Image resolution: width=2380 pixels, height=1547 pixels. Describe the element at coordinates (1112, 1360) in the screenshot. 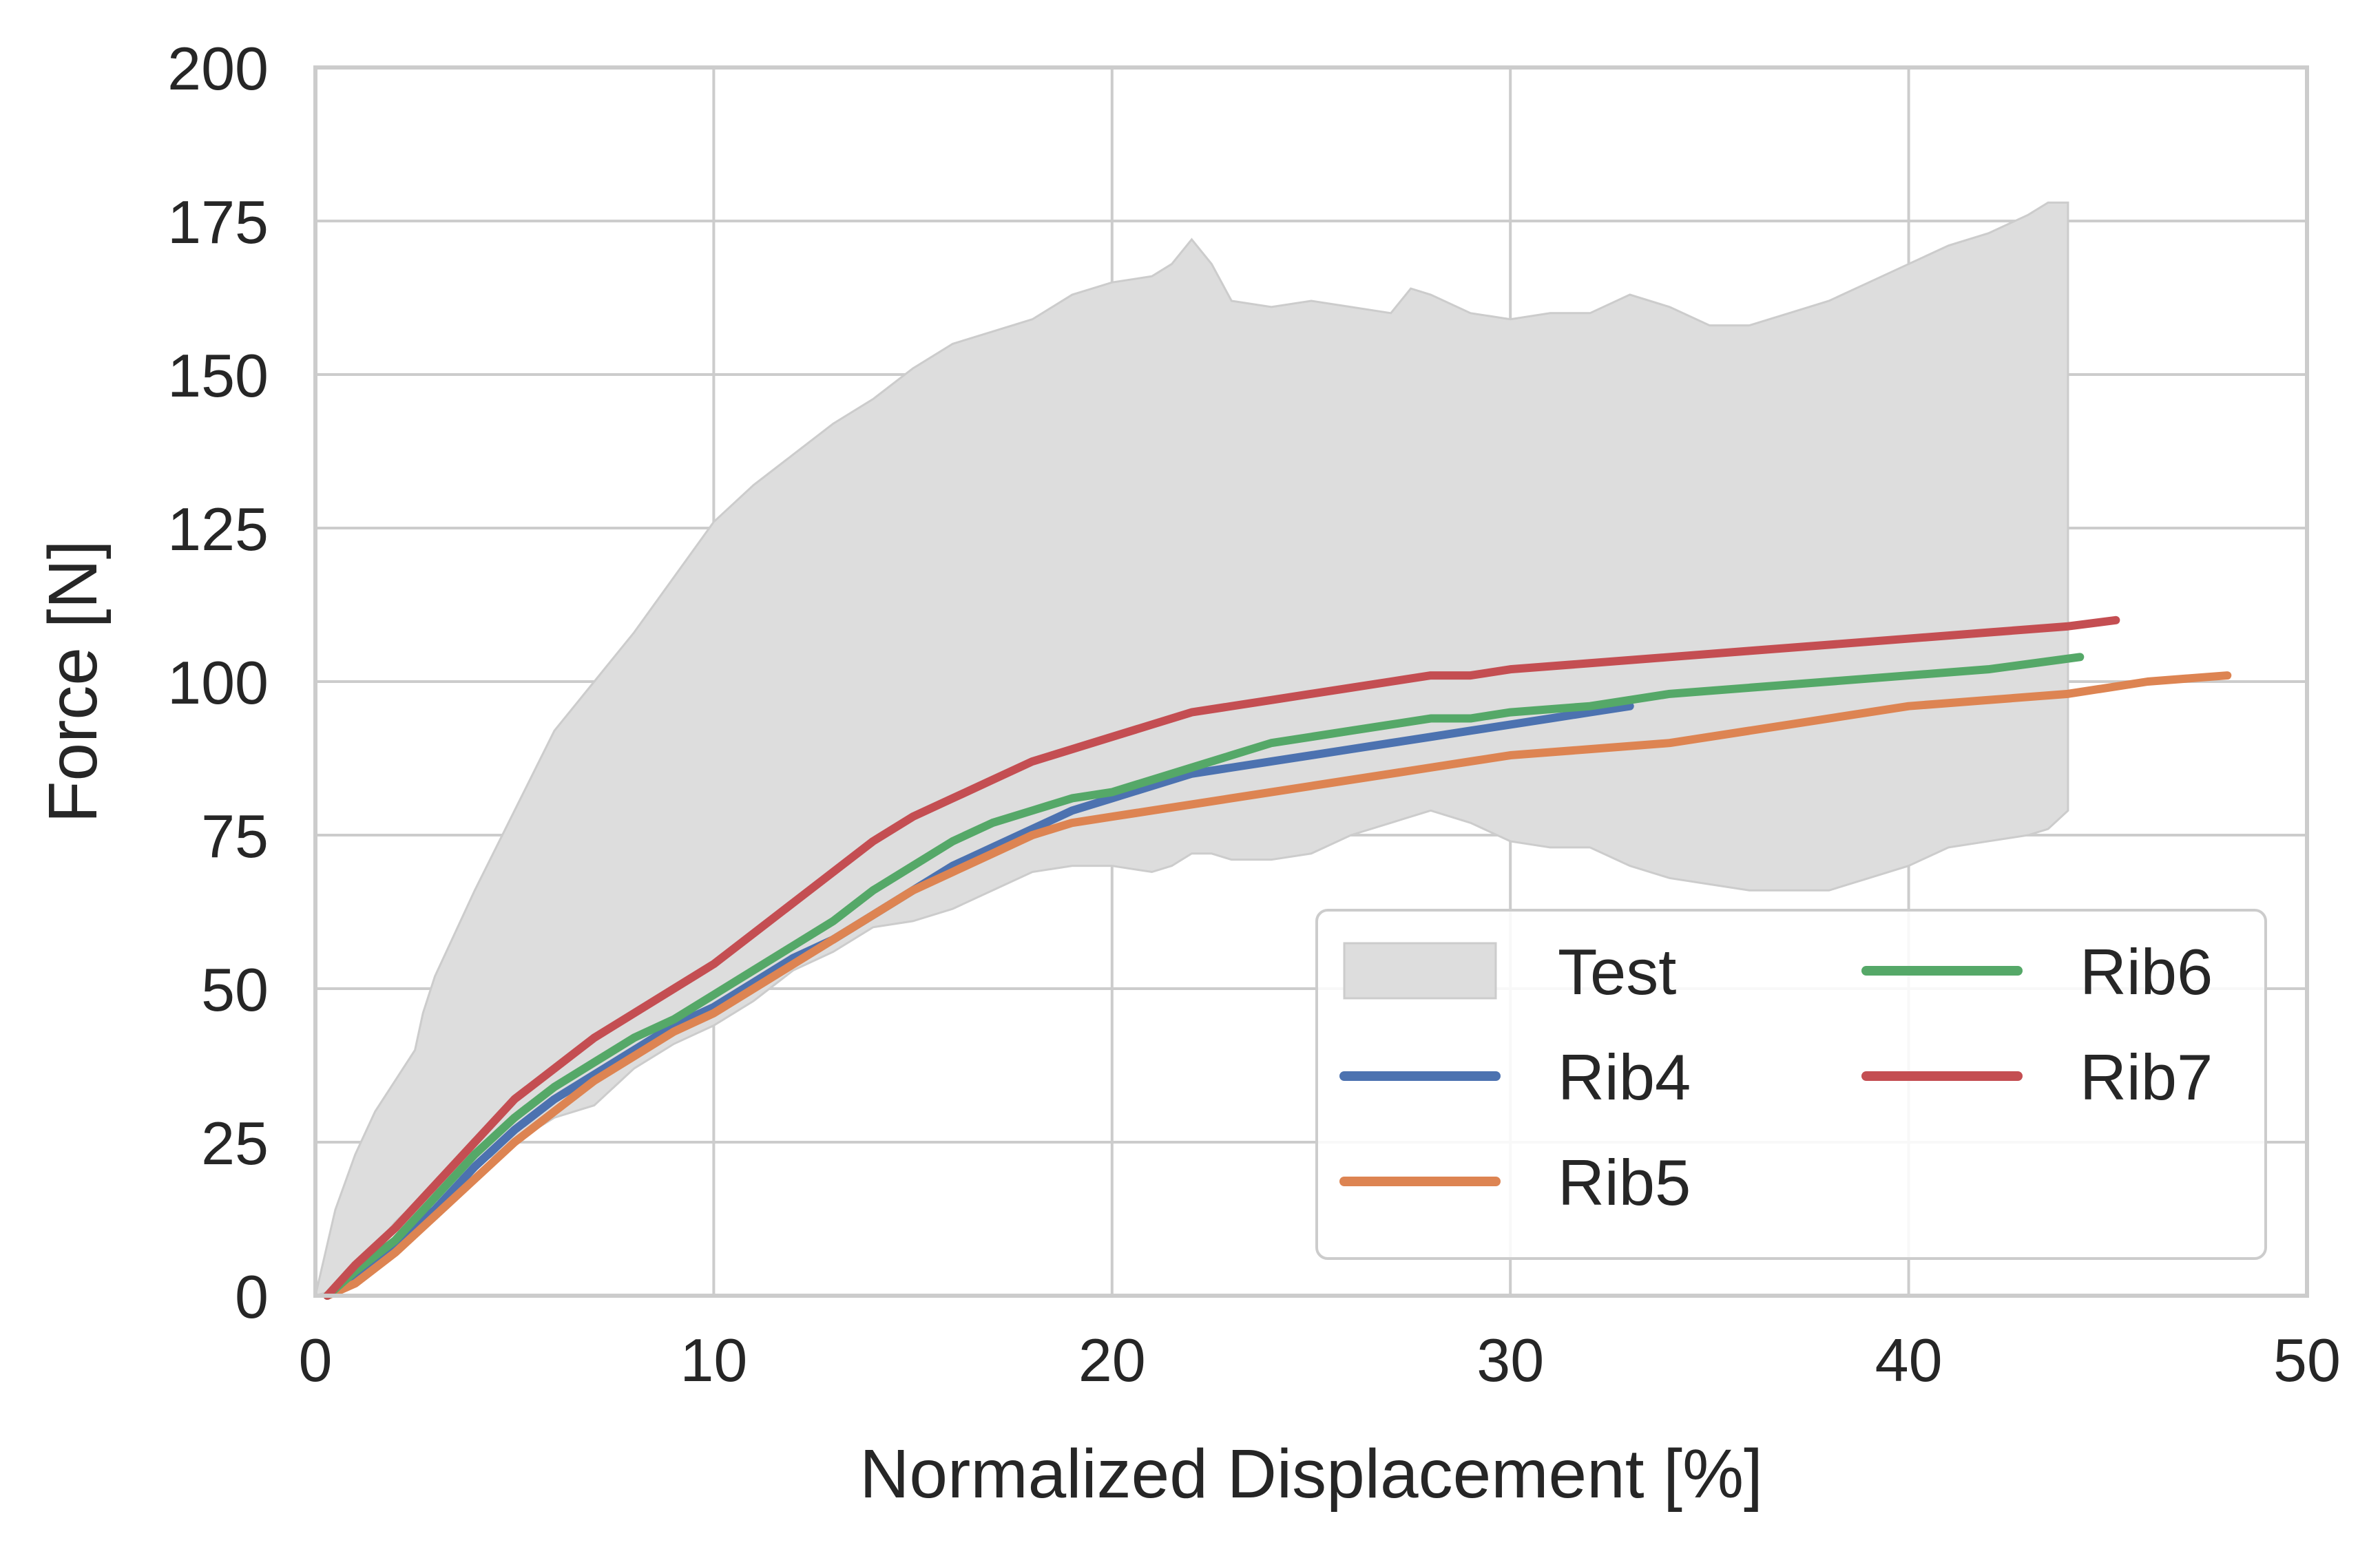

I see `x-tick-label: 20` at that location.